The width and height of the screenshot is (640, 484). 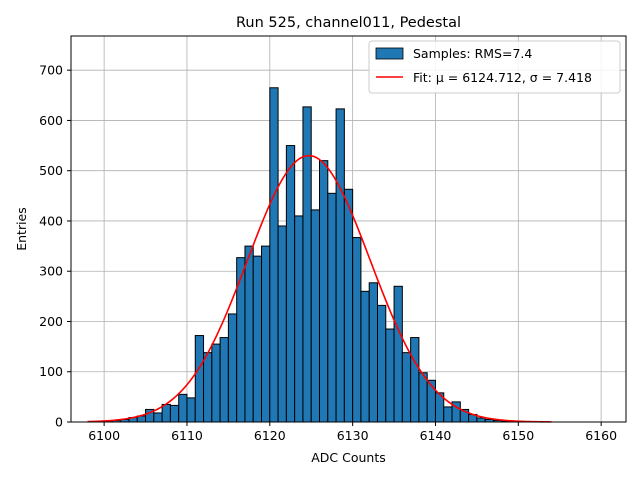 I want to click on y-tick-label: 500, so click(x=51, y=170).